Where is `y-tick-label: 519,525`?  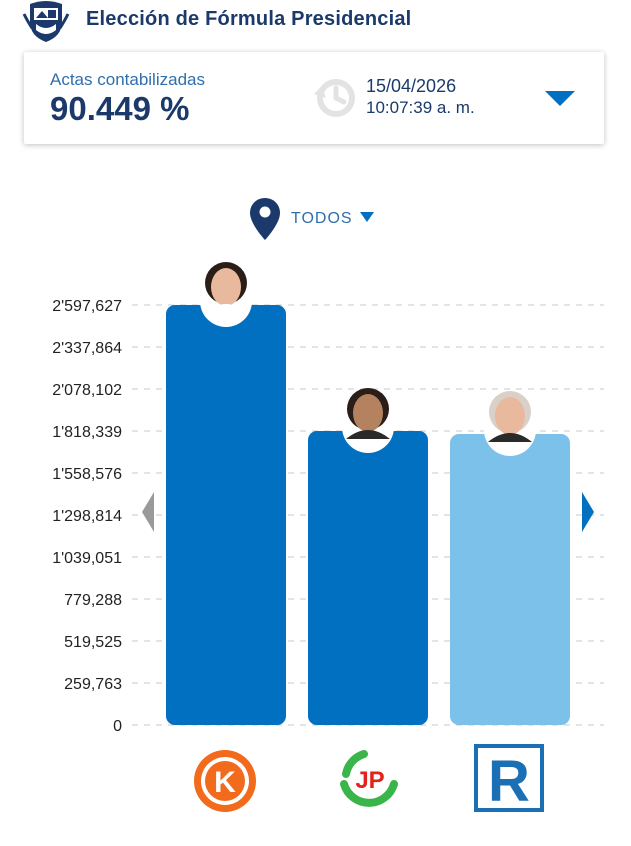 y-tick-label: 519,525 is located at coordinates (93, 642).